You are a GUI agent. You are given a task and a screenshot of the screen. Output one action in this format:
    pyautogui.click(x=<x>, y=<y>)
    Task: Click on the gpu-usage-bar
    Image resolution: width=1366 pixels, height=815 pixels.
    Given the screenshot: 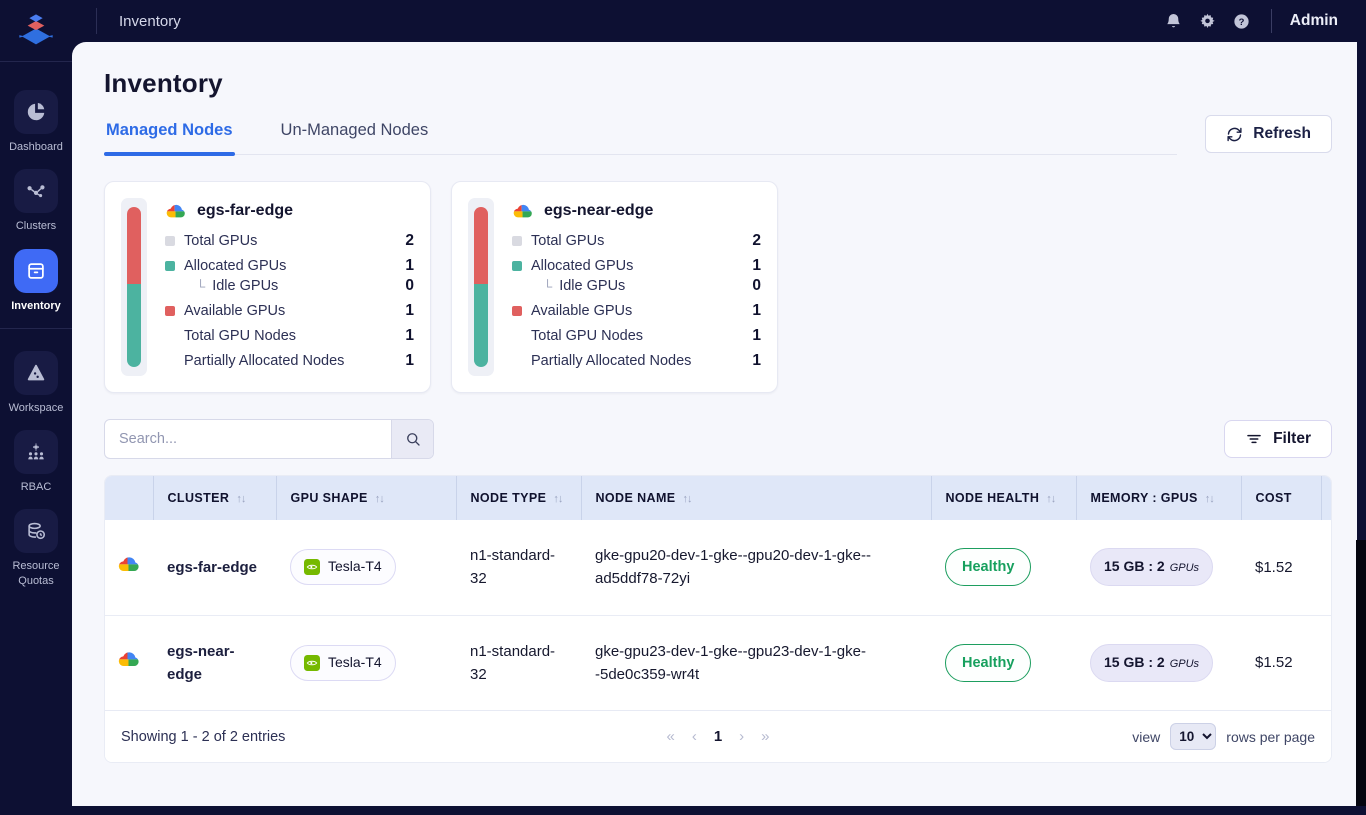 What is the action you would take?
    pyautogui.click(x=134, y=287)
    